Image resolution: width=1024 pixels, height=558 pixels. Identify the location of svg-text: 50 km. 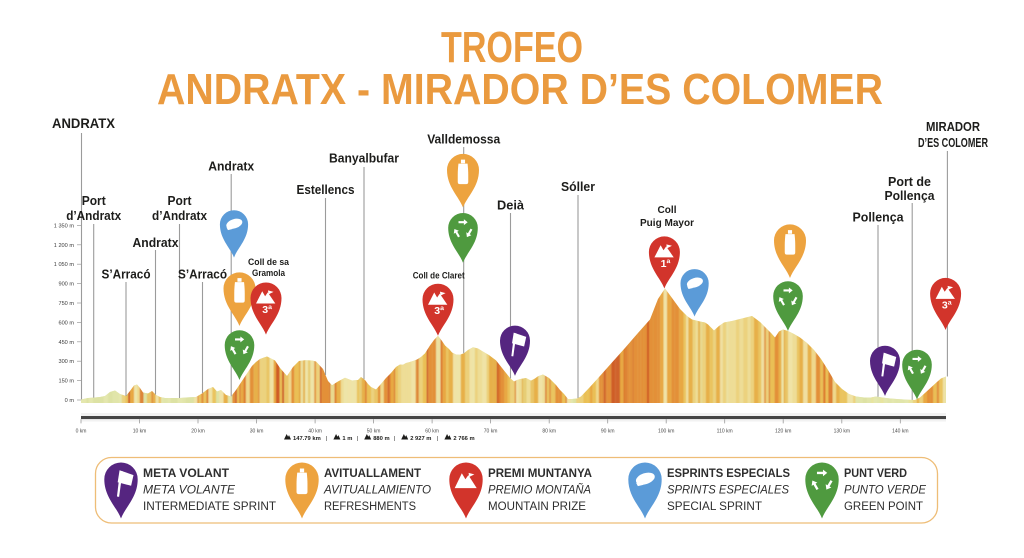
(374, 431).